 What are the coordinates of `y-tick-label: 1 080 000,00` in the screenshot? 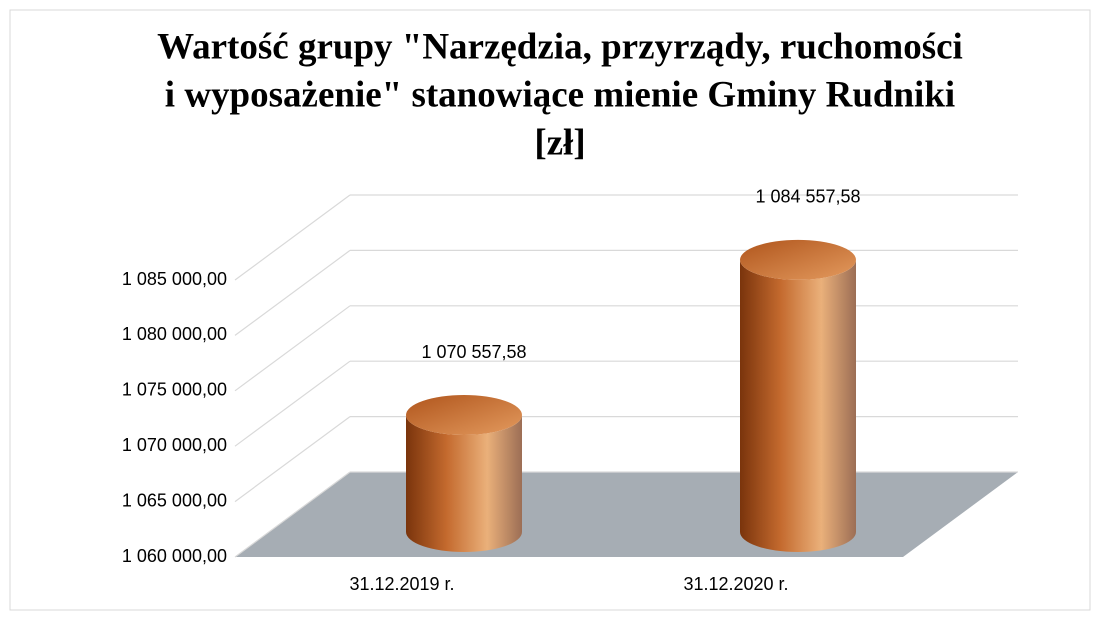 It's located at (174, 334).